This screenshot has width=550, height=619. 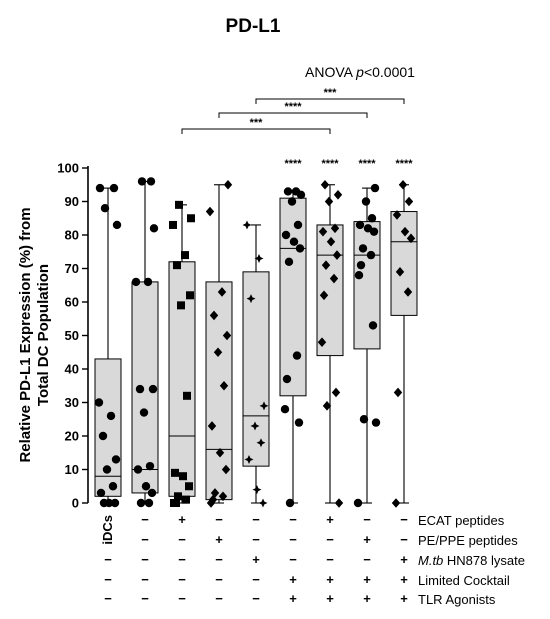 What do you see at coordinates (72, 402) in the screenshot?
I see `y-tick-label: 30` at bounding box center [72, 402].